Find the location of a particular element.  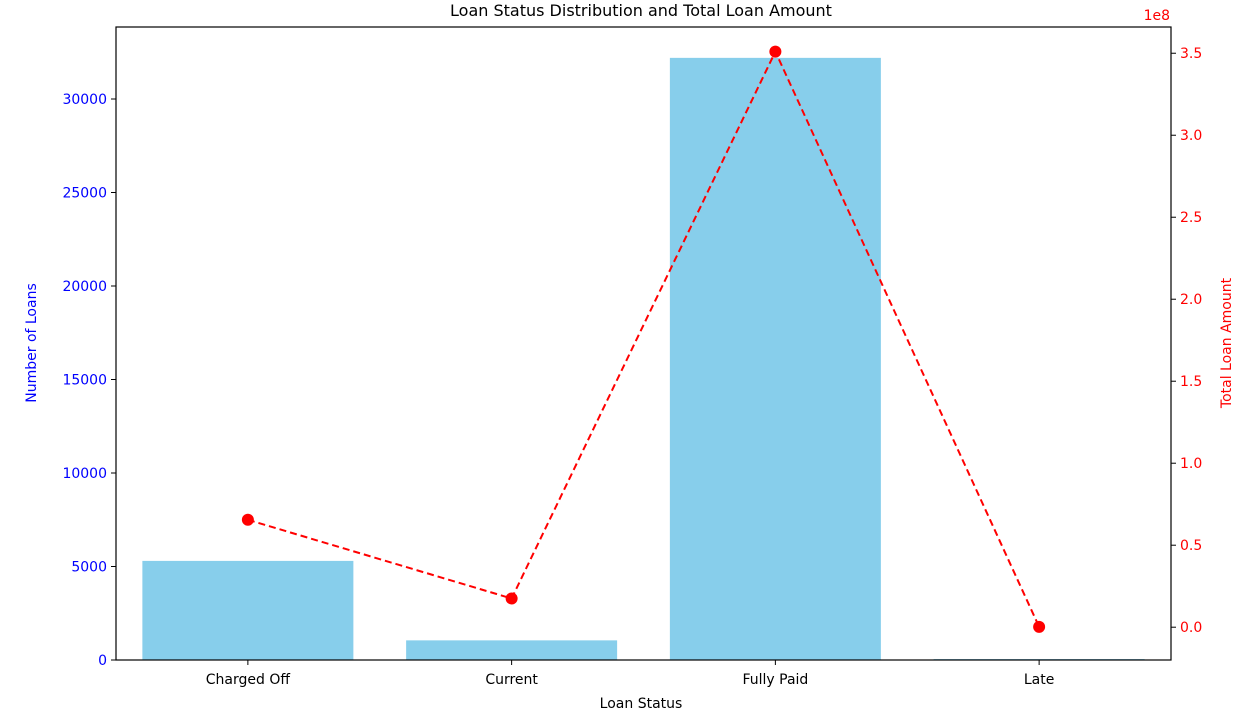

y2-tick-label: 3.0 is located at coordinates (1191, 136).